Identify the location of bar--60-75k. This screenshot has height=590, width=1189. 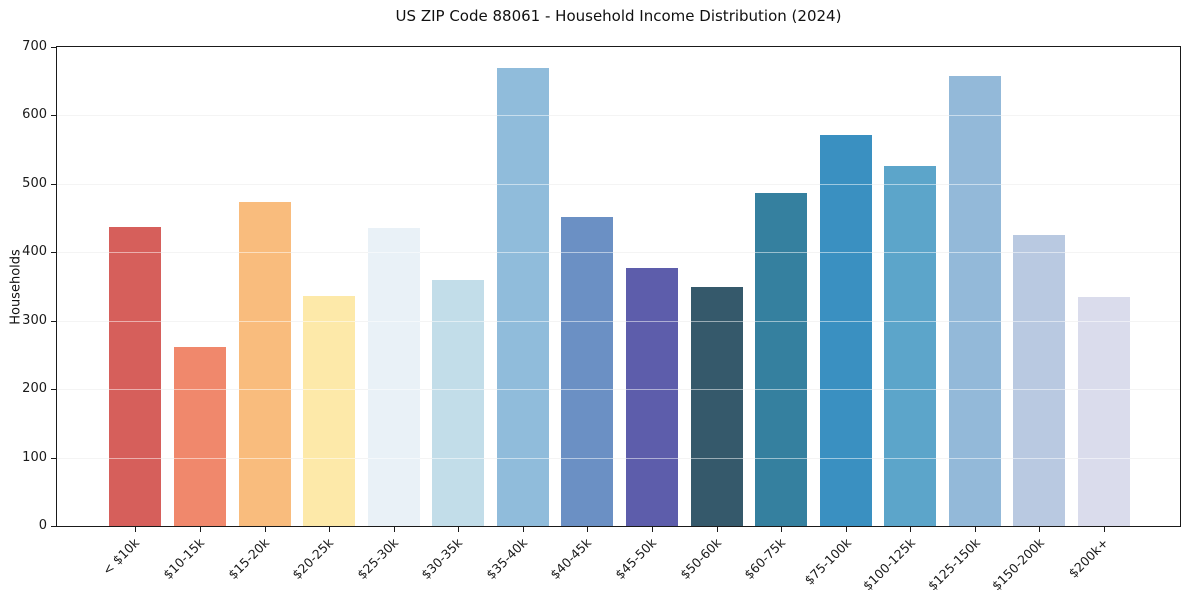
(781, 359).